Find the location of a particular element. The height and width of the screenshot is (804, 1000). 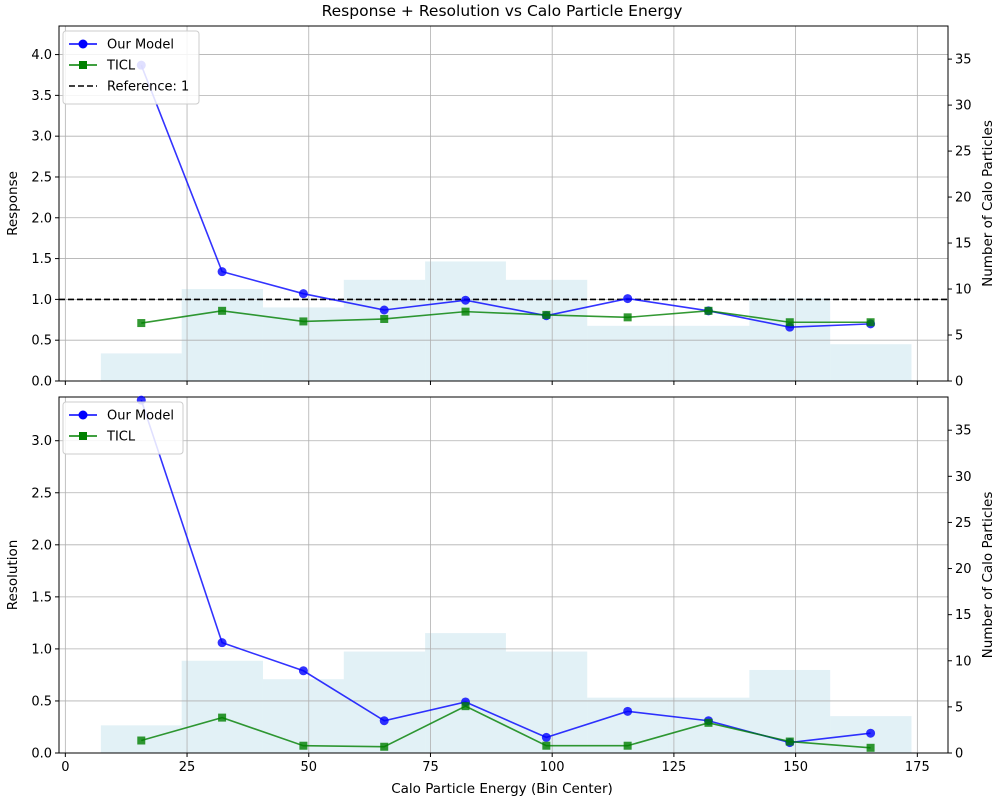

x-tick-label: 175 is located at coordinates (917, 767).